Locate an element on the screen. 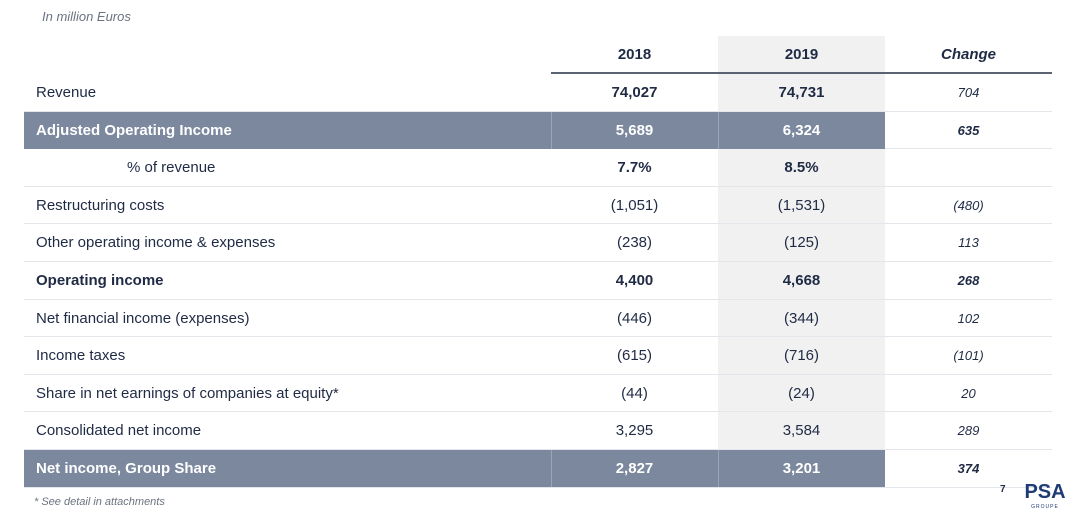  column-header-2019: 2019 is located at coordinates (801, 54).